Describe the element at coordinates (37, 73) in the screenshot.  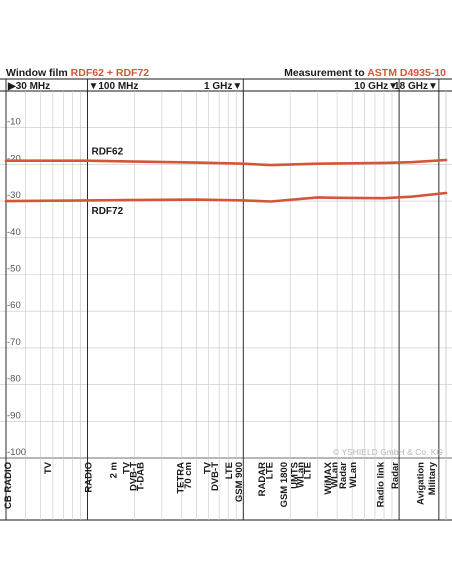
I see `title-prefix: Window film` at that location.